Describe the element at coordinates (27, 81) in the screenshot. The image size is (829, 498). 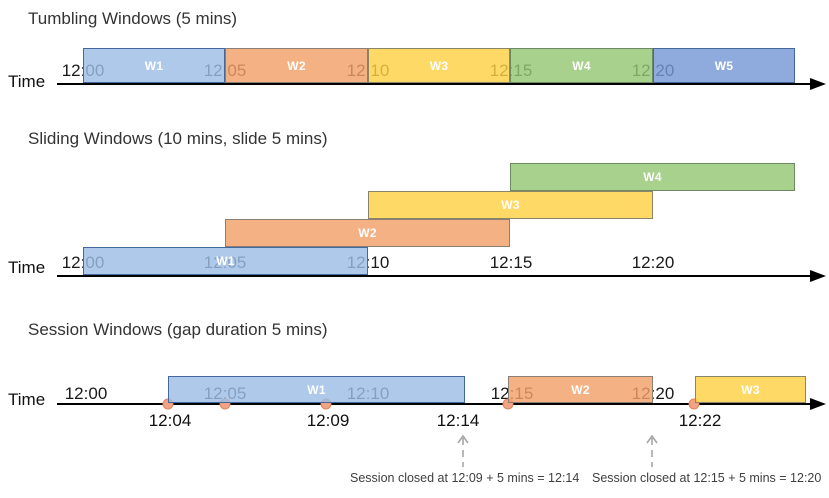
I see `tumbling-time-axis-label: Time` at that location.